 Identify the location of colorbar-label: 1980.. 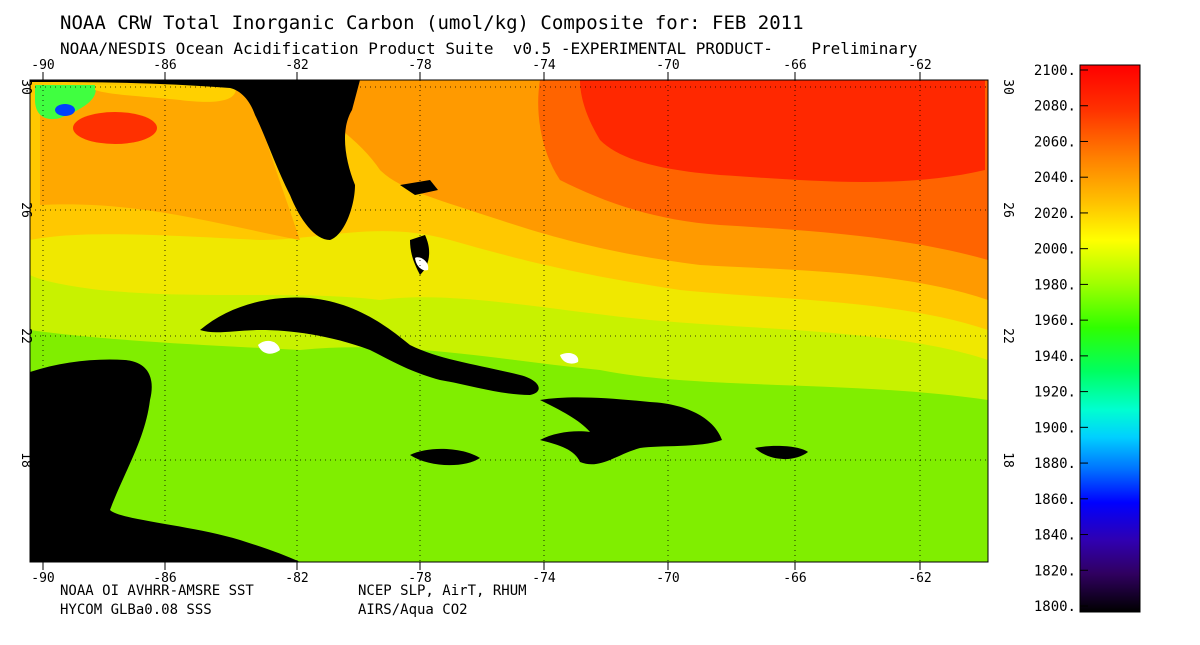
(1055, 285).